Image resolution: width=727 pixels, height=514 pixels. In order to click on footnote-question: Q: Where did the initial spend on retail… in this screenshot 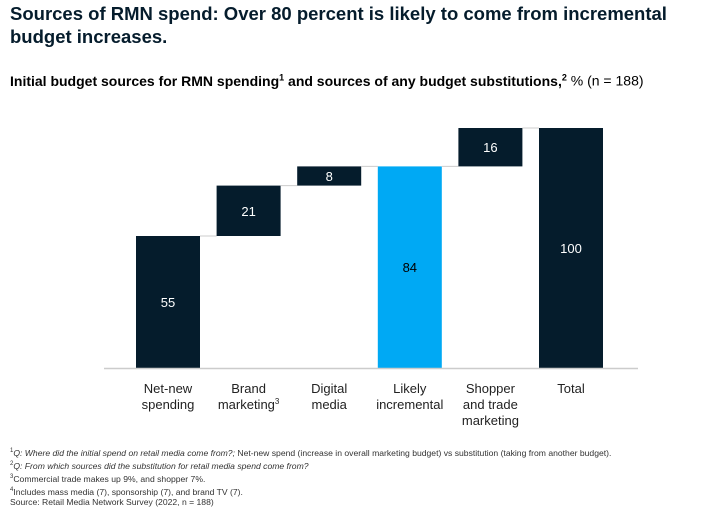, I will do `click(124, 452)`.